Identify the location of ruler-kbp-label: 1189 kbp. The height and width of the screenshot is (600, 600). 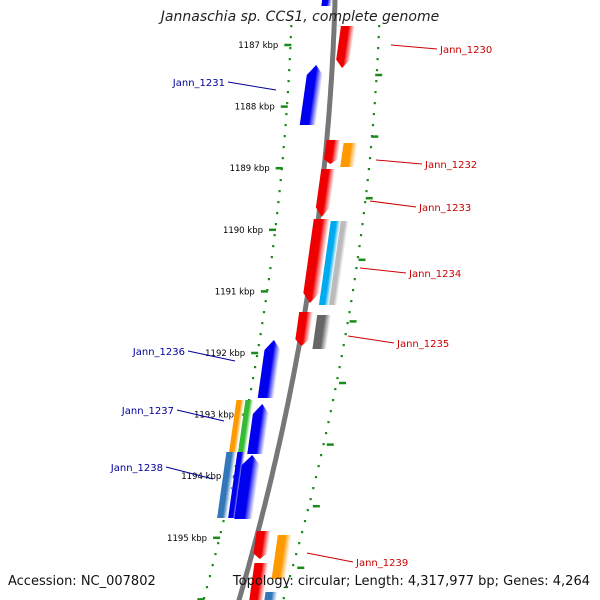
(250, 169).